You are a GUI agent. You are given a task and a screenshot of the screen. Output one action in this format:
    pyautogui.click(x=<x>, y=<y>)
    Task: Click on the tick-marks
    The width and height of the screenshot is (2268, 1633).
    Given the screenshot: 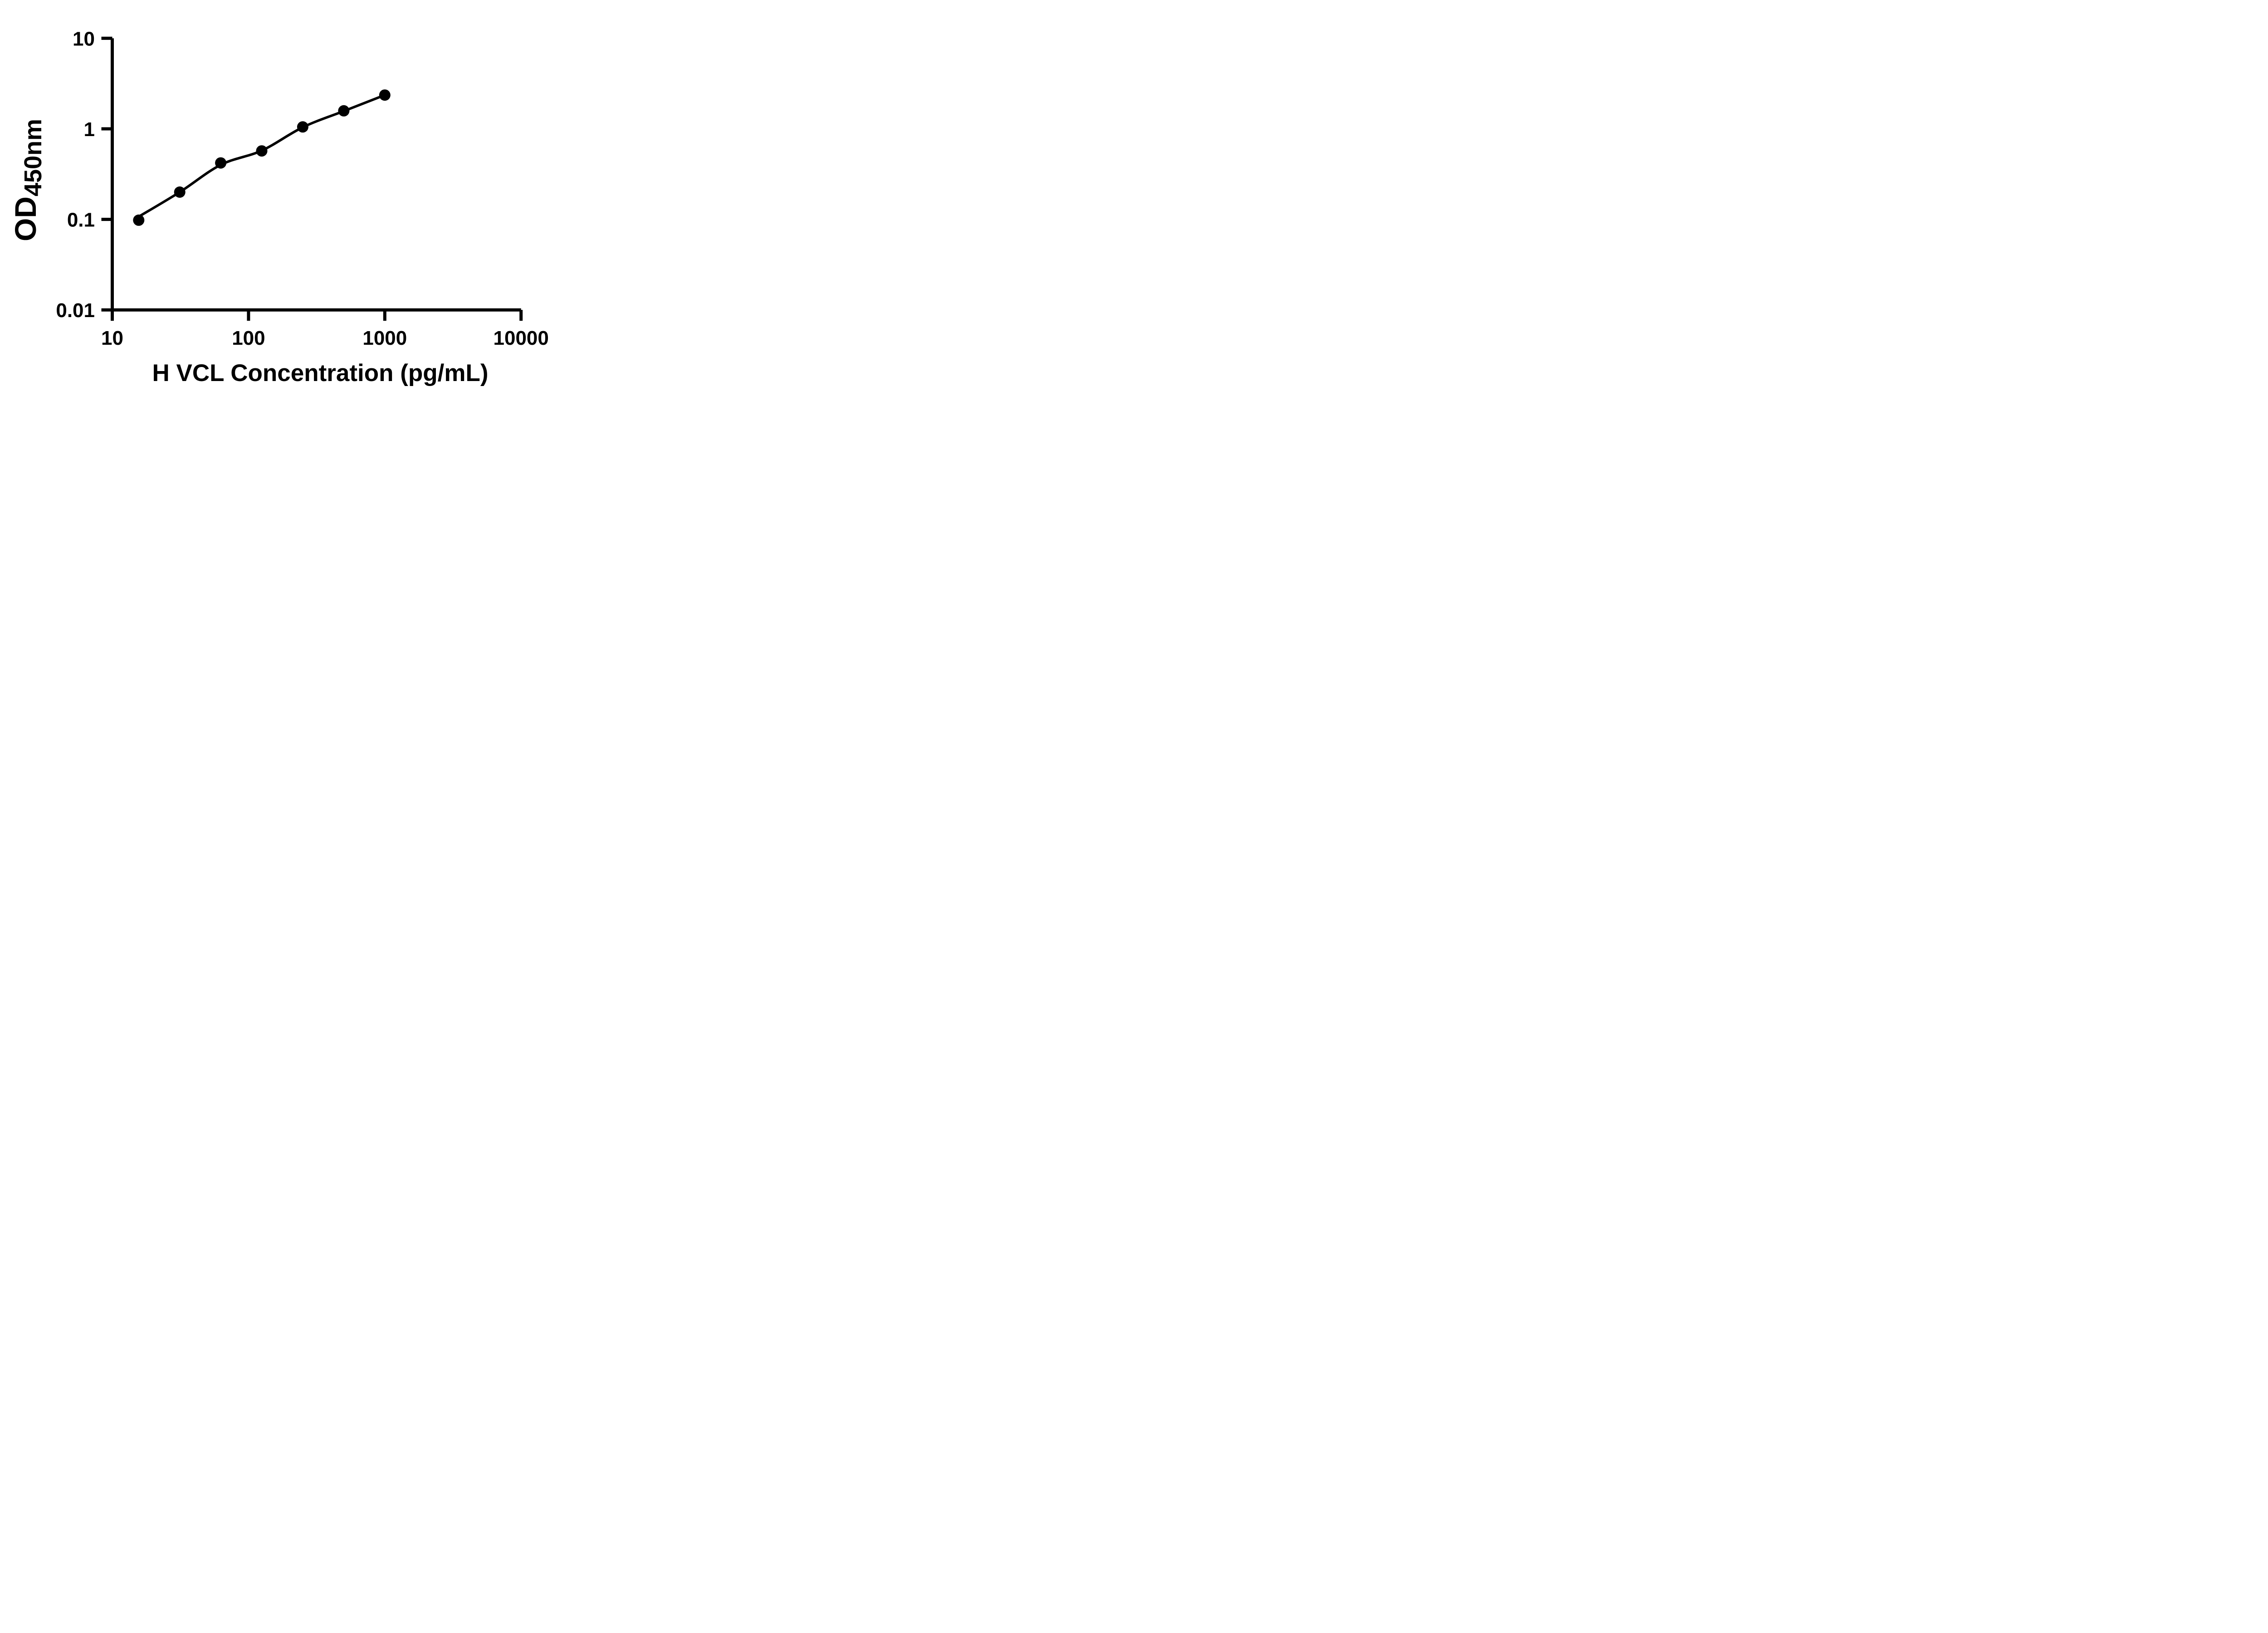 What is the action you would take?
    pyautogui.click(x=312, y=178)
    